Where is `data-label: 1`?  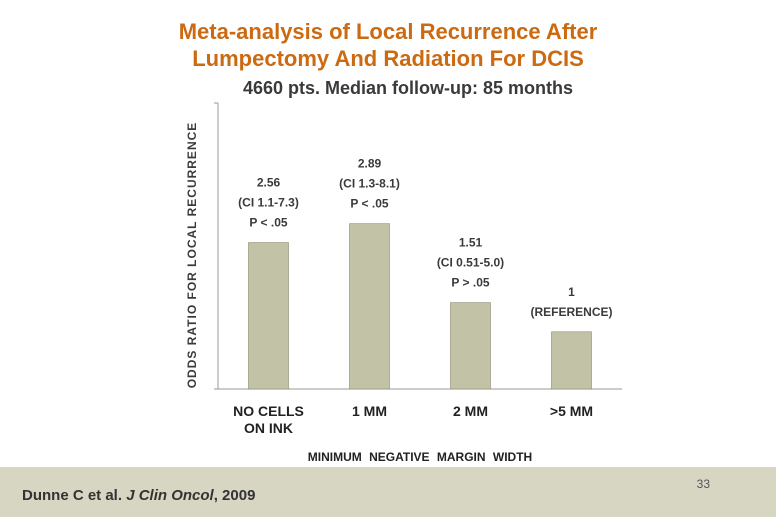 data-label: 1 is located at coordinates (571, 292).